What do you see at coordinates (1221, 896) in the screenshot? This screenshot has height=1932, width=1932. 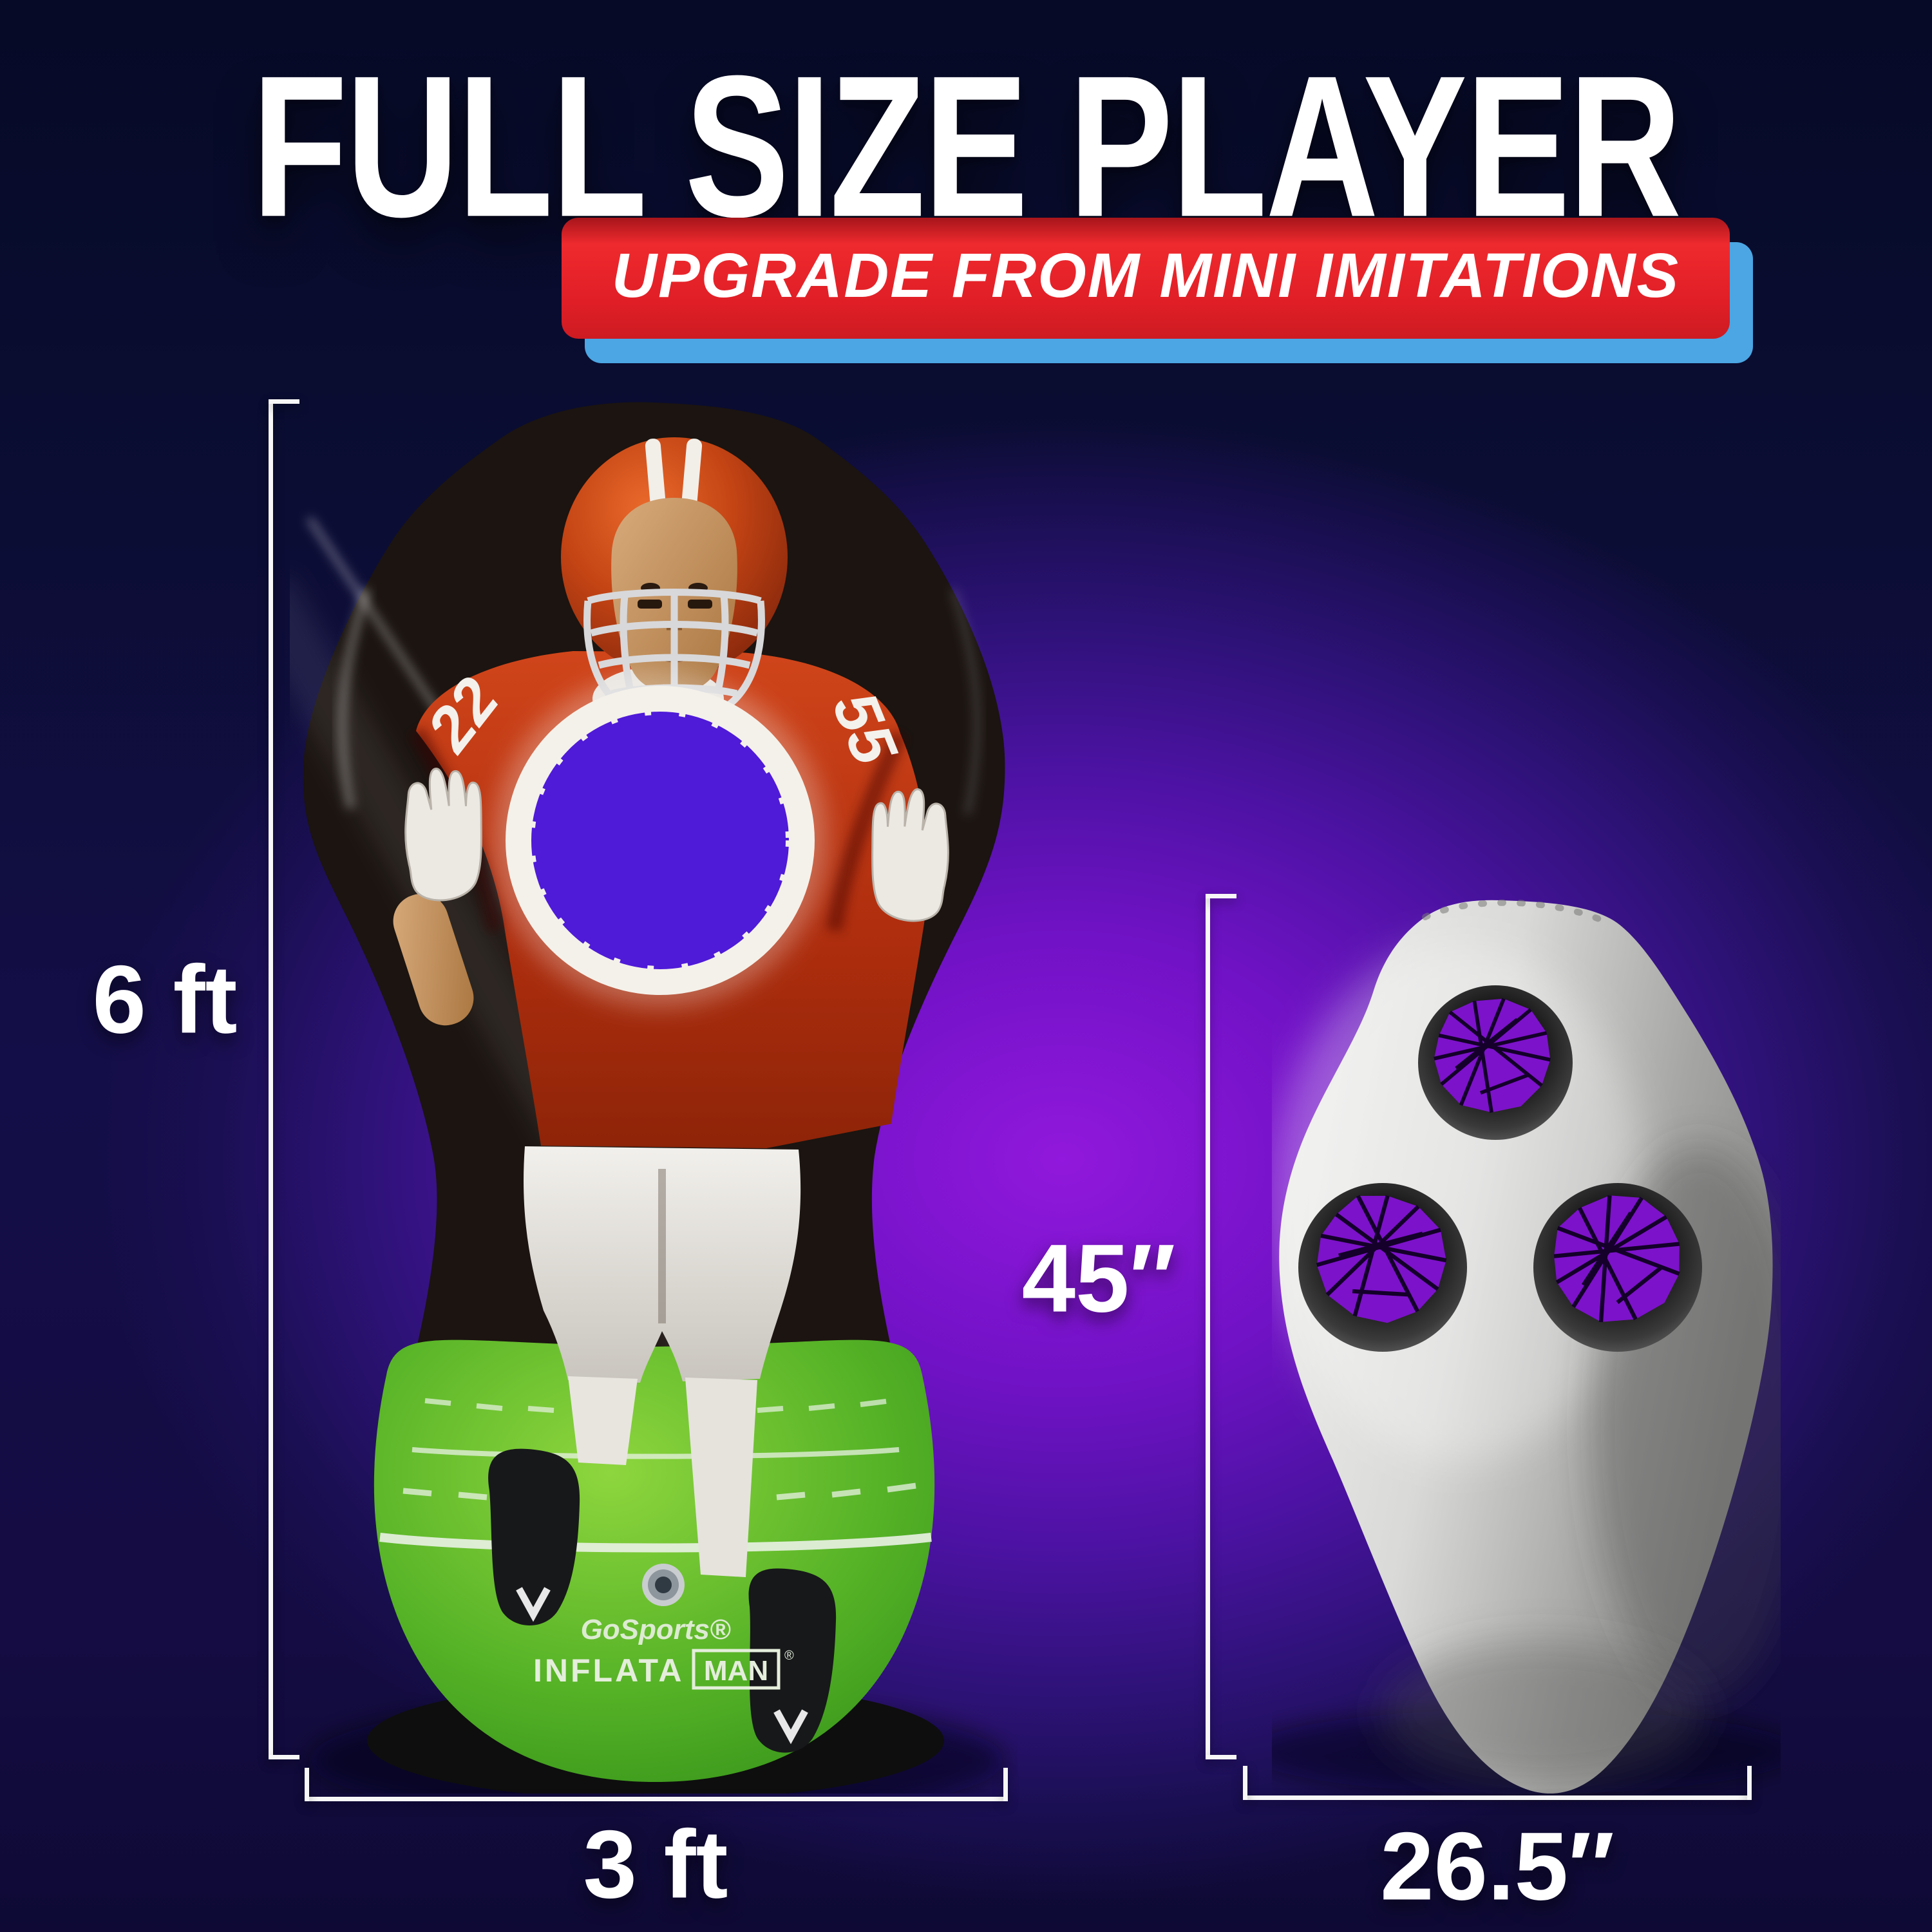 I see `height-bracket-mini-tick-top` at bounding box center [1221, 896].